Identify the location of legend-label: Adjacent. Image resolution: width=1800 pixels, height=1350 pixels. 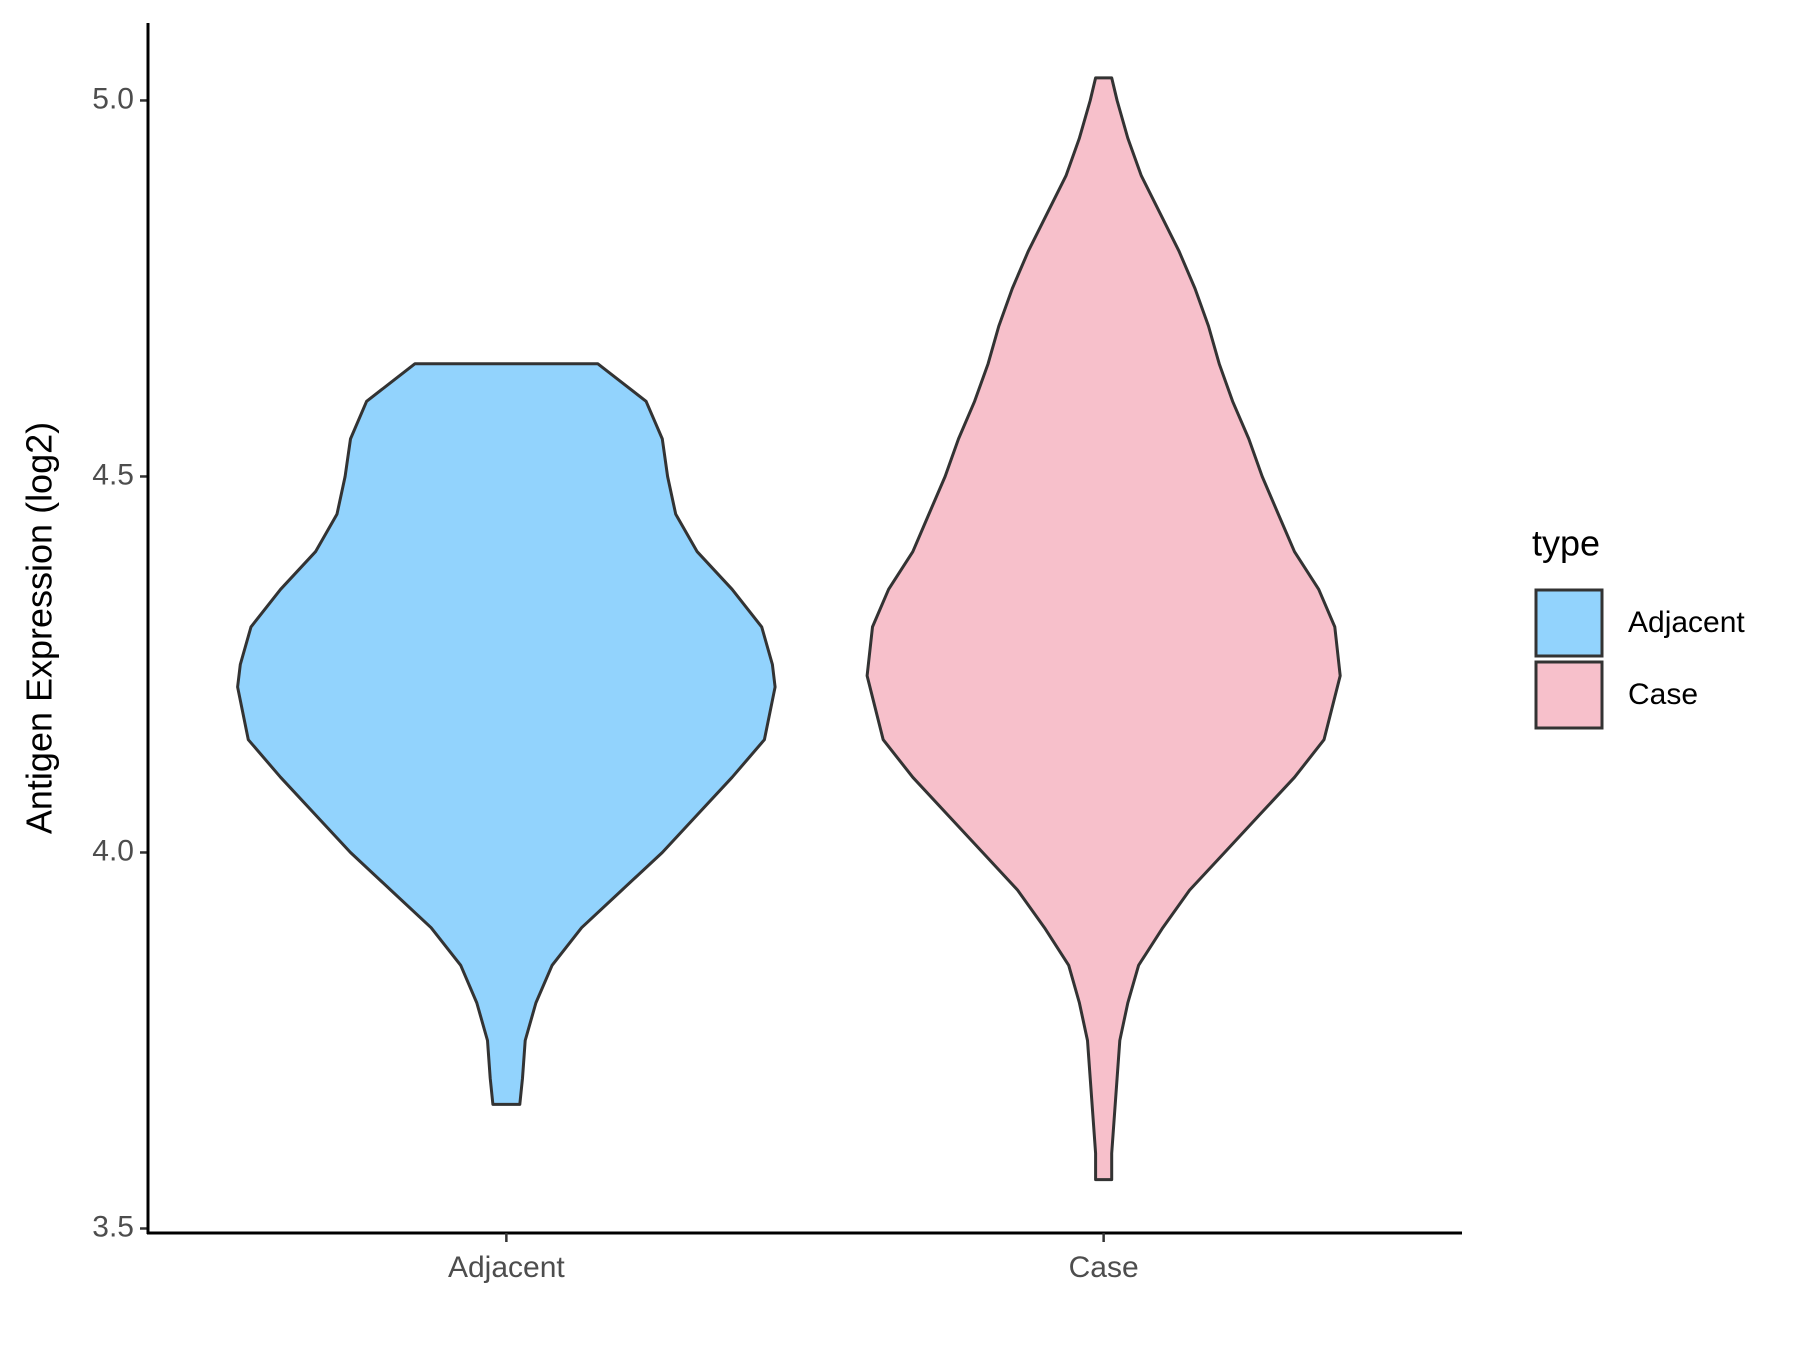
(1686, 622).